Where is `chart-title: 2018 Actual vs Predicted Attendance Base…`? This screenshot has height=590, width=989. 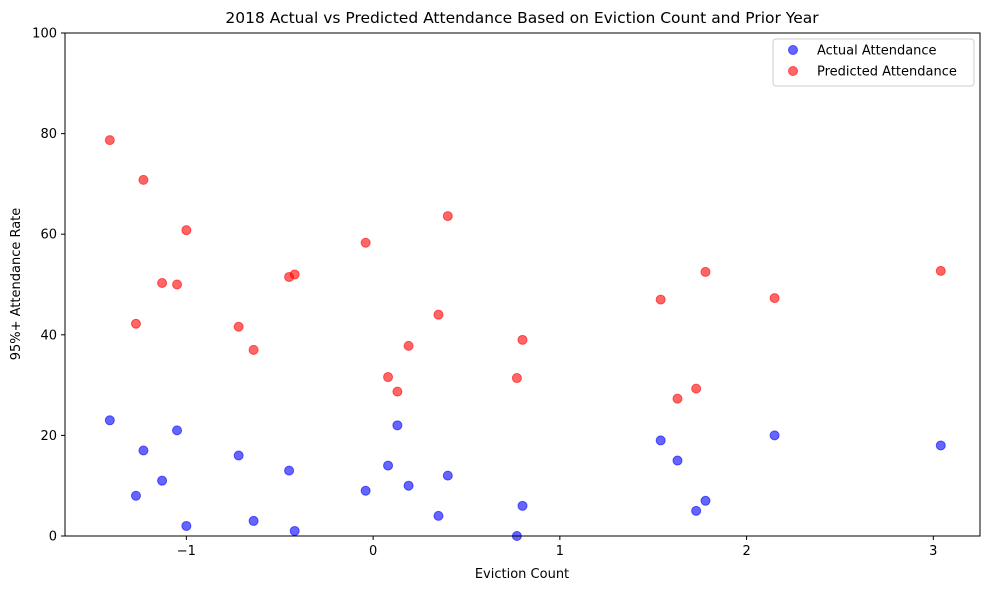
chart-title: 2018 Actual vs Predicted Attendance Base… is located at coordinates (522, 18).